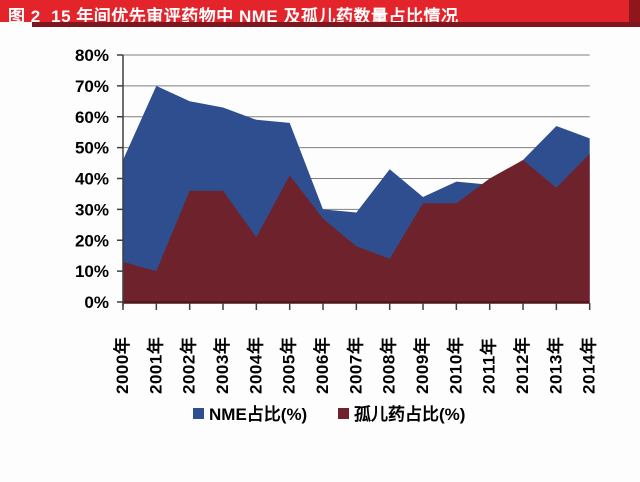  I want to click on legend-label-orphan: 孤儿药占比(%), so click(409, 414).